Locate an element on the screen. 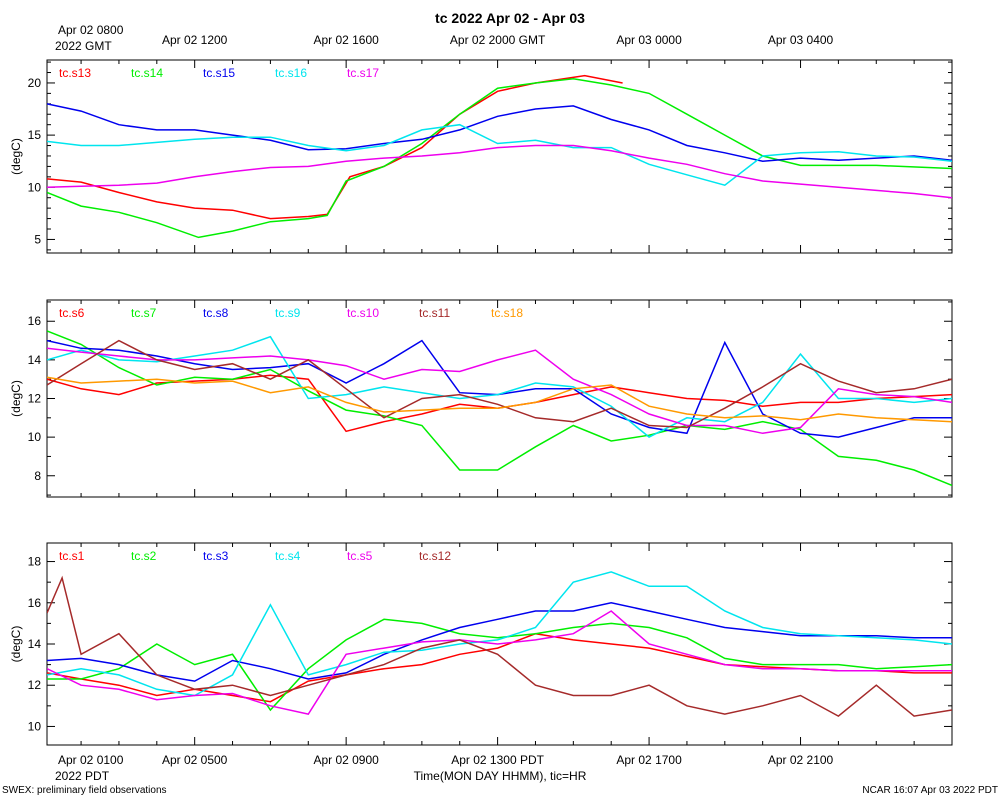  legend-label-tc-s18: tc.s18 is located at coordinates (507, 313).